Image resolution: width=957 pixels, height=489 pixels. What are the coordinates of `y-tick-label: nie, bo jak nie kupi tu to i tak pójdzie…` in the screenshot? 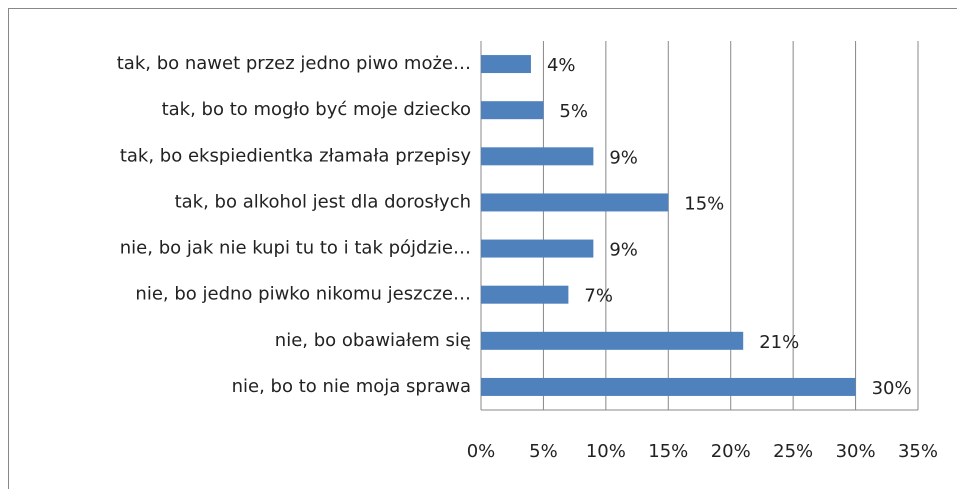 It's located at (295, 248).